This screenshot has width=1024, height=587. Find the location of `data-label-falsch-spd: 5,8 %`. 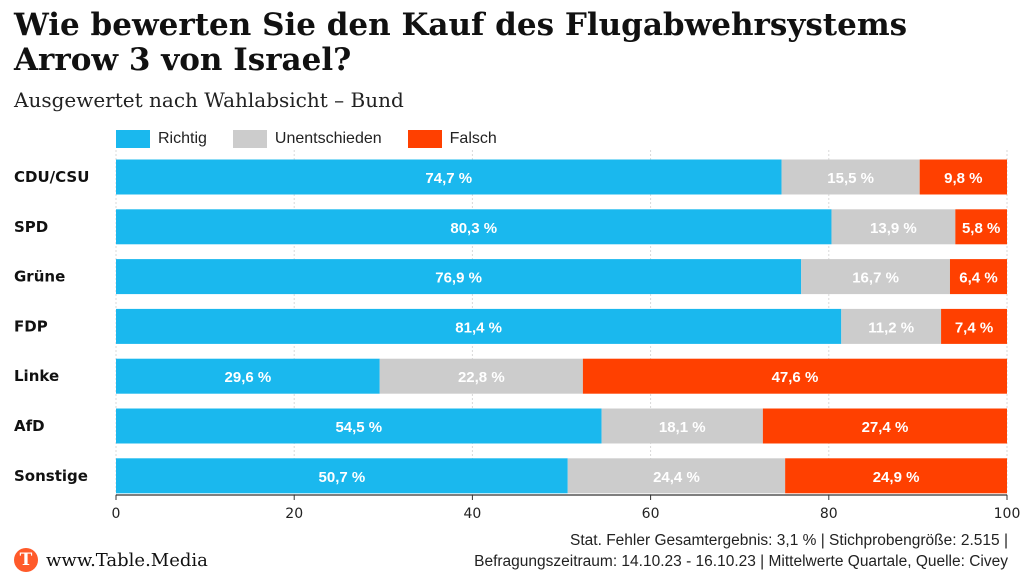

data-label-falsch-spd: 5,8 % is located at coordinates (981, 228).